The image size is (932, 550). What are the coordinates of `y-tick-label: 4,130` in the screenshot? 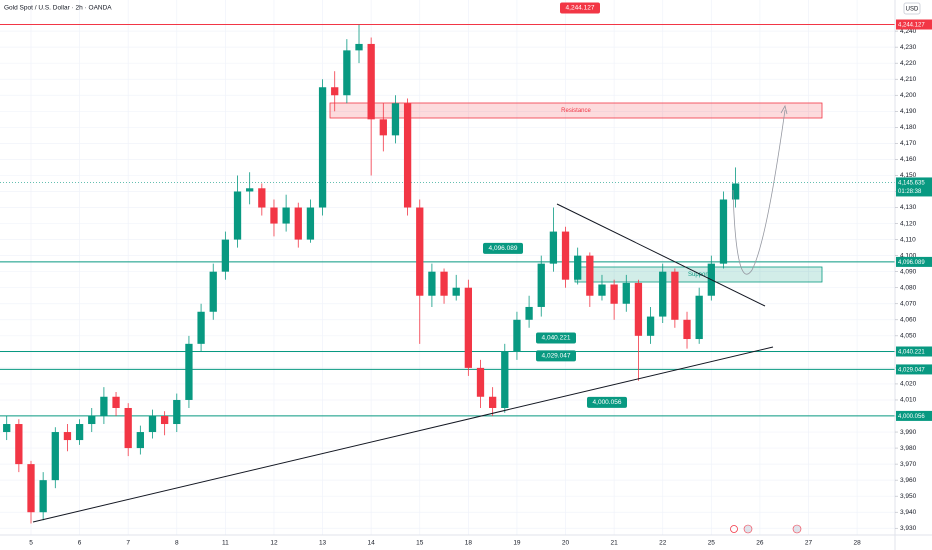 It's located at (908, 207).